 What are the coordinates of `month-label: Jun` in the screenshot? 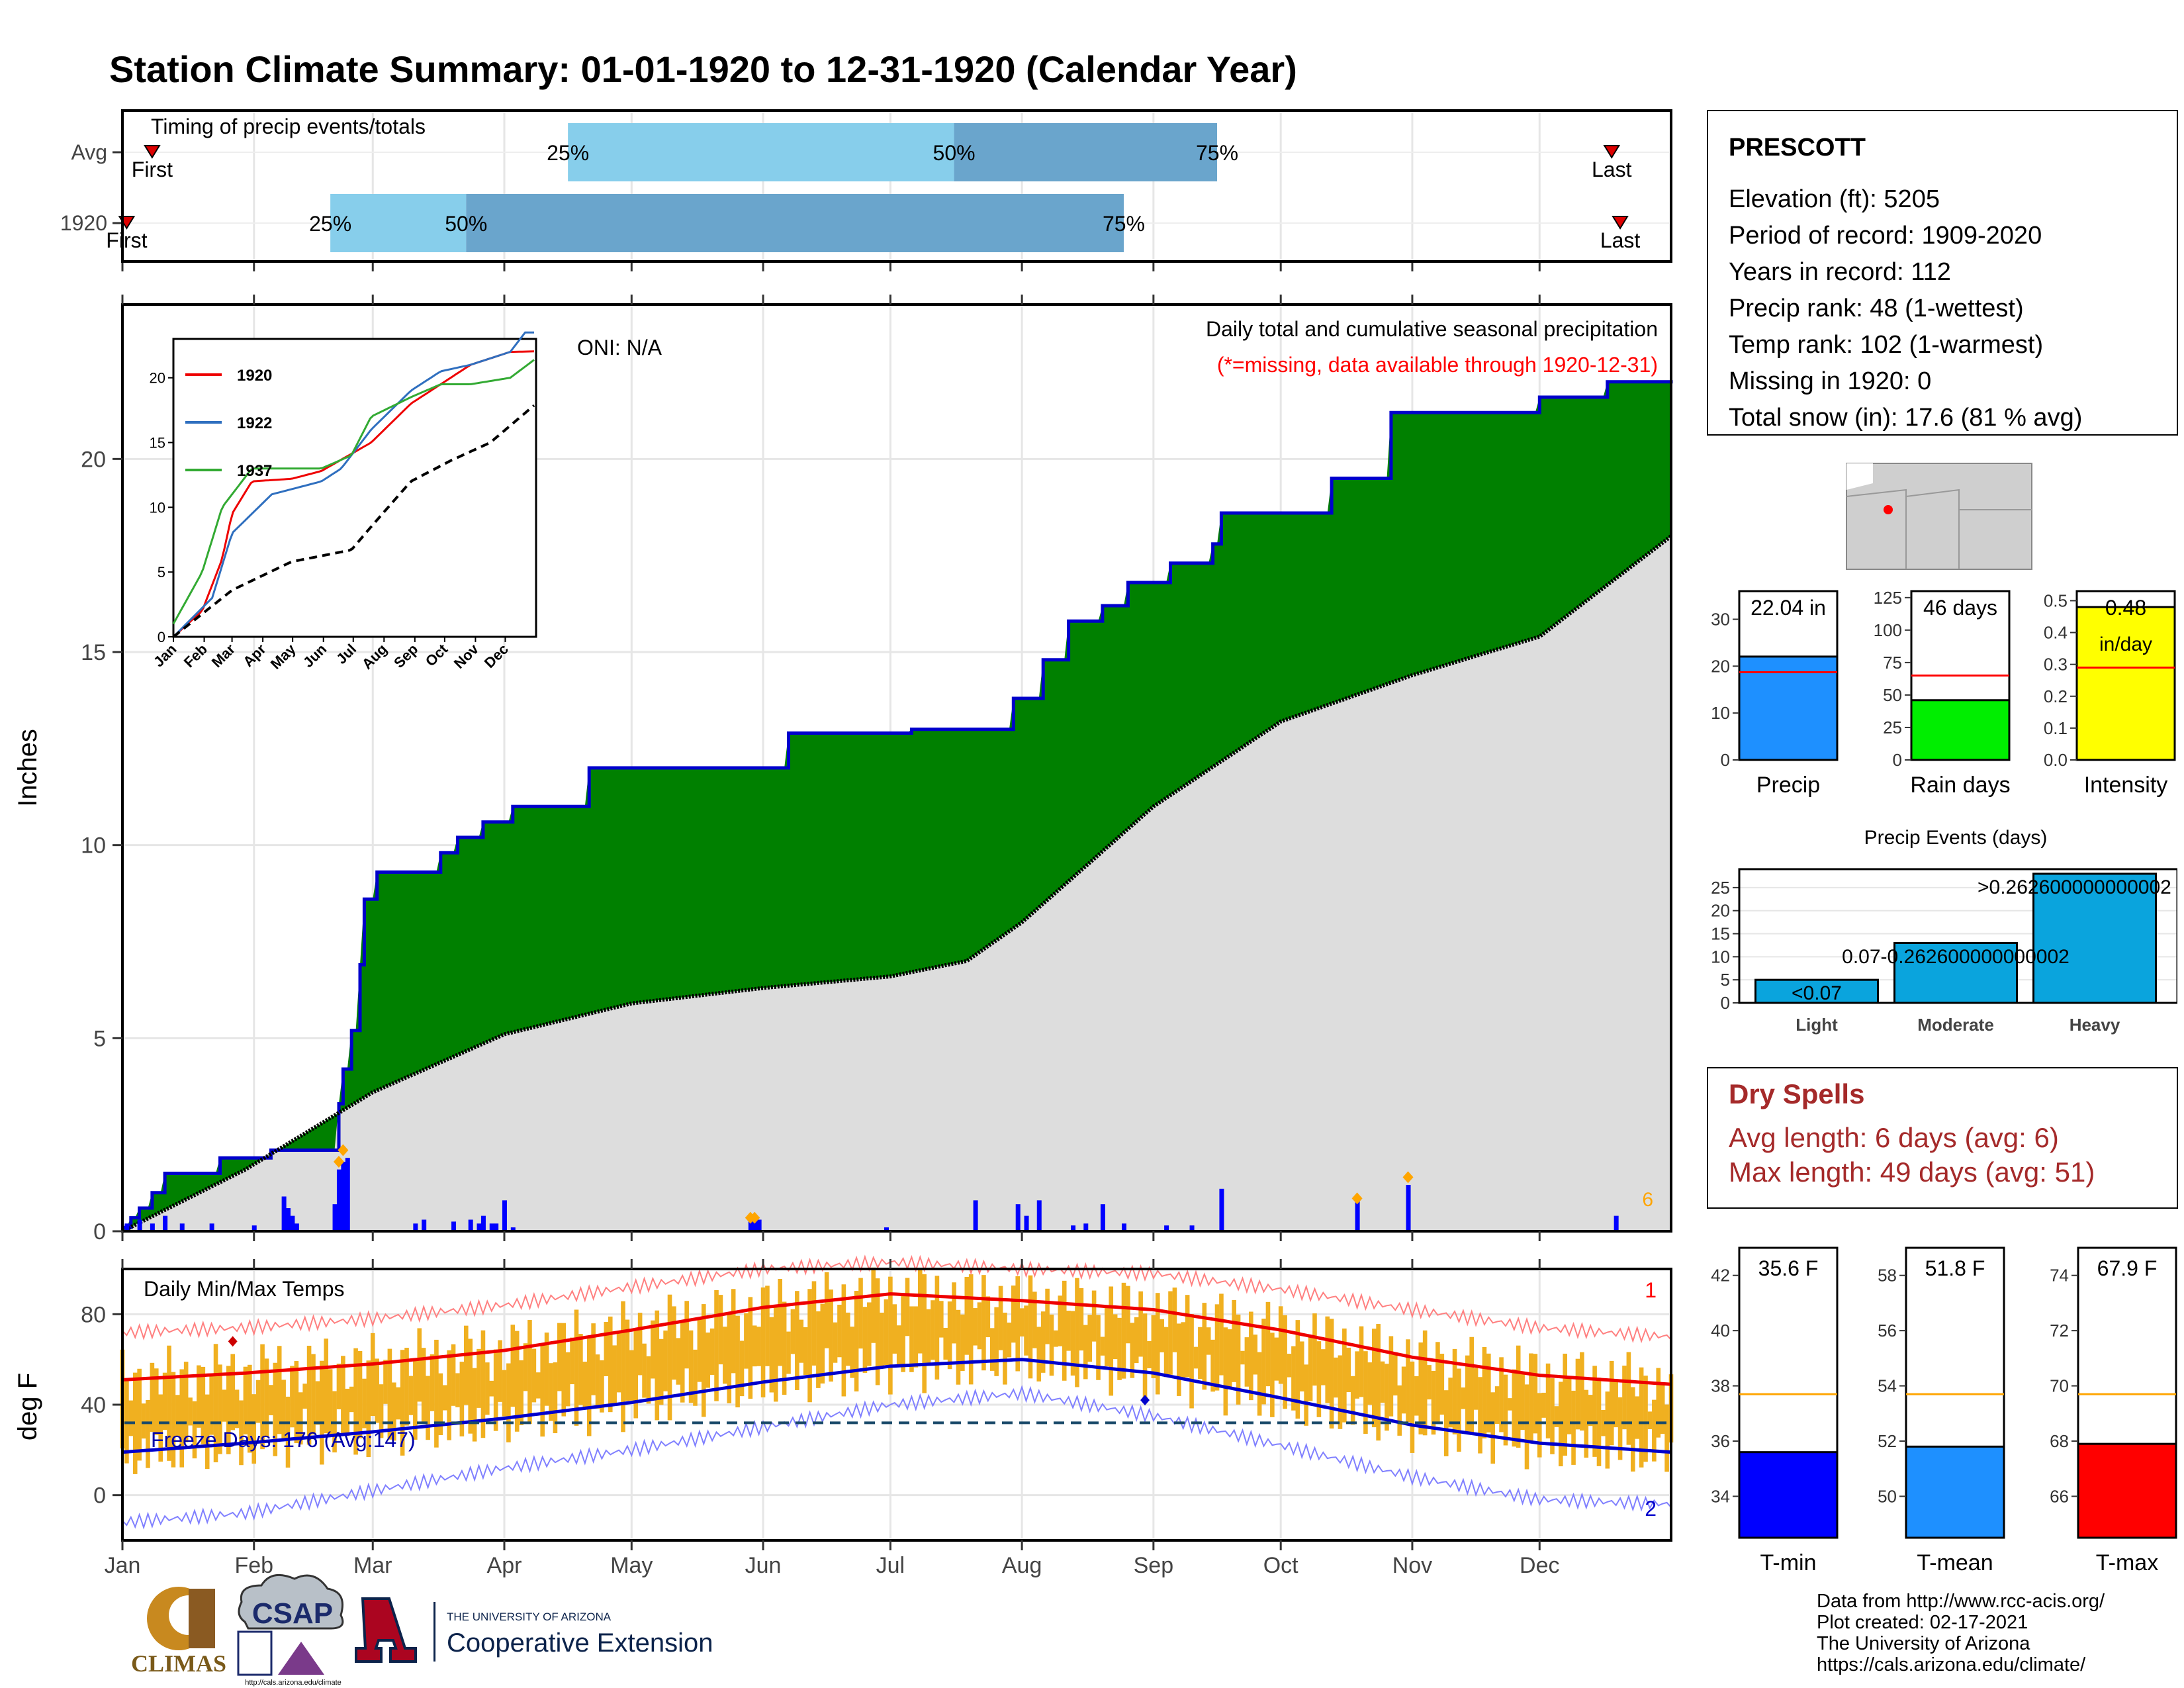 It's located at (763, 1565).